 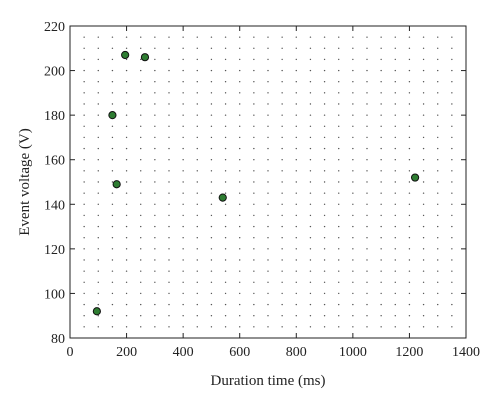 What do you see at coordinates (415, 177) in the screenshot?
I see `data-point` at bounding box center [415, 177].